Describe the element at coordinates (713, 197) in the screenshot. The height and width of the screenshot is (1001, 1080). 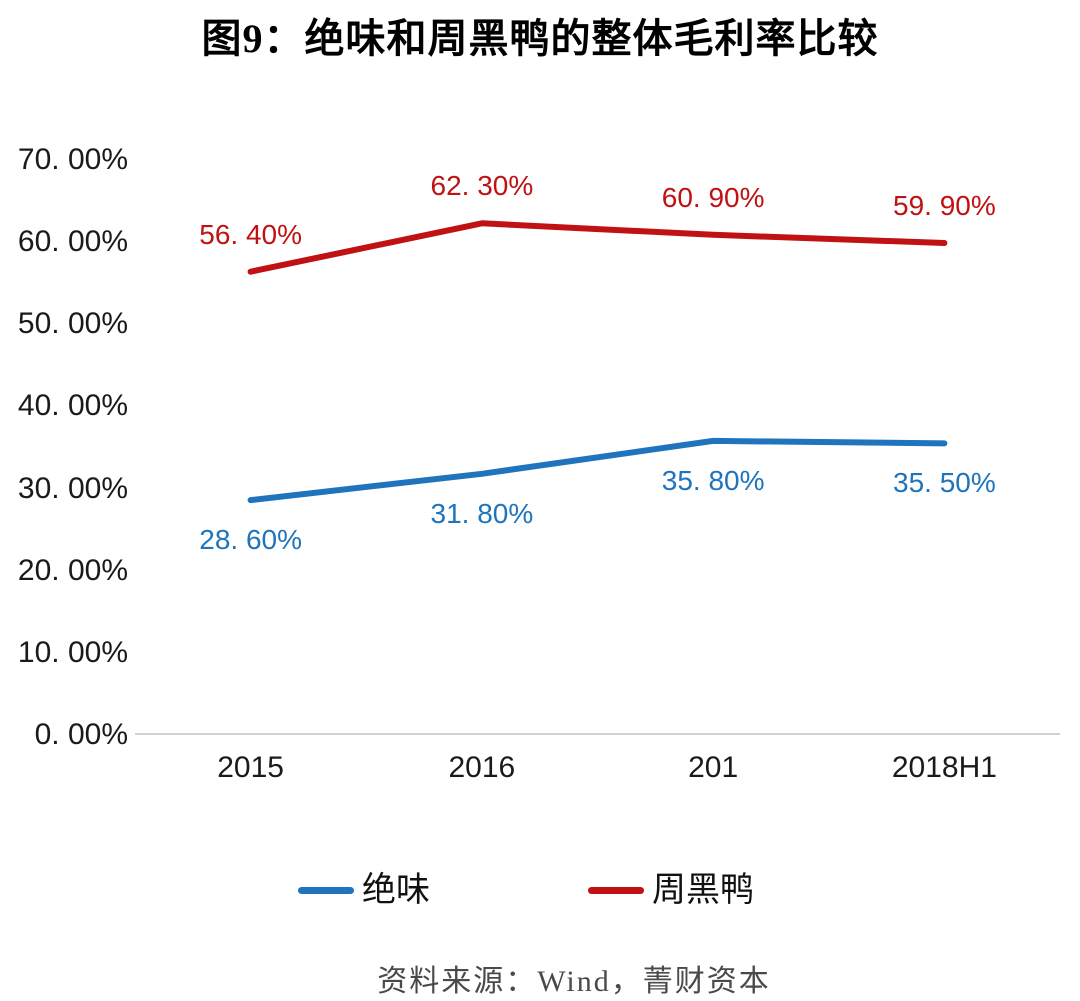
I see `data-label: 60. 90%` at that location.